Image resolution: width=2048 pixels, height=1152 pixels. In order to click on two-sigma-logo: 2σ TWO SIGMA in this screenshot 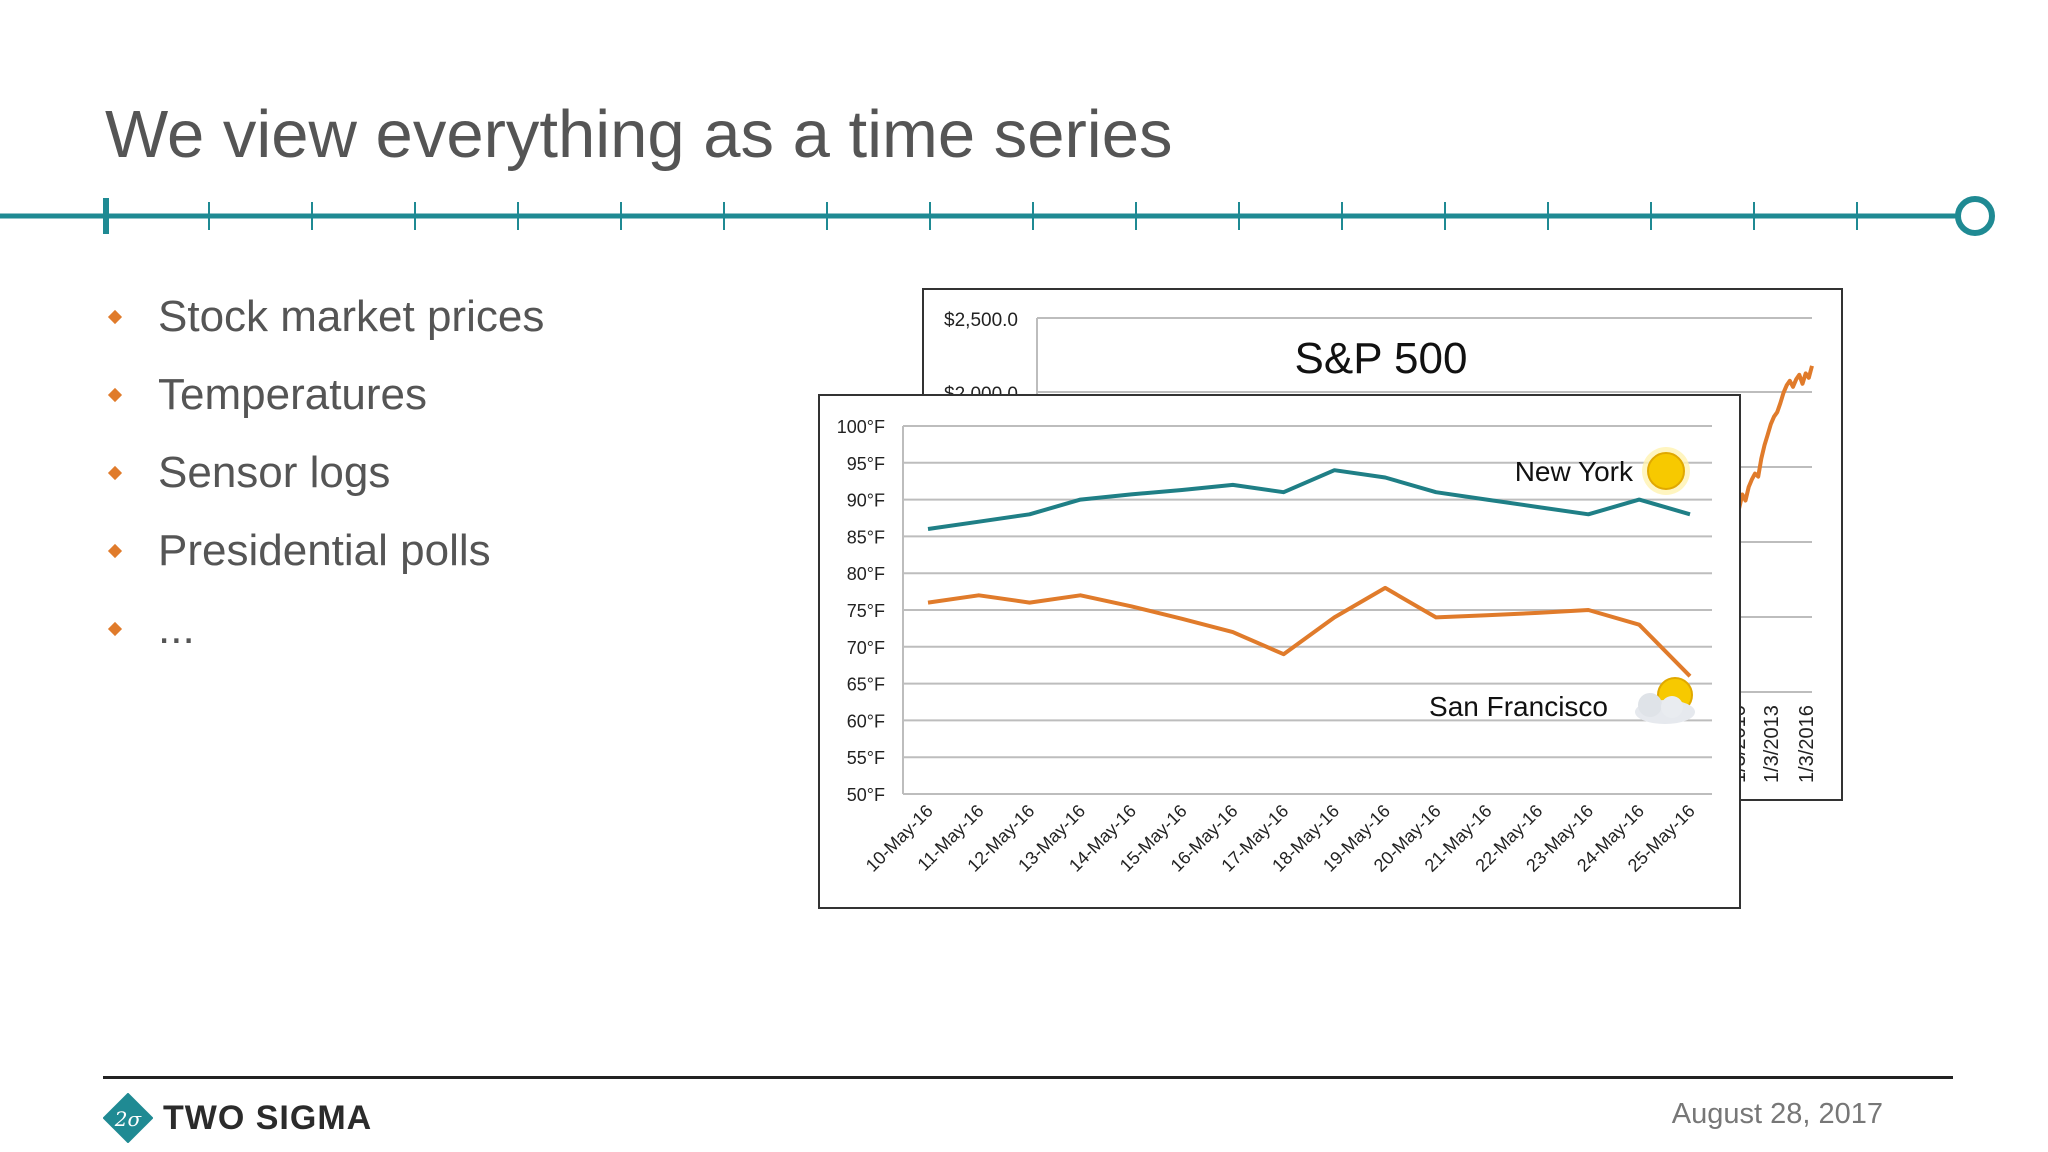, I will do `click(237, 1118)`.